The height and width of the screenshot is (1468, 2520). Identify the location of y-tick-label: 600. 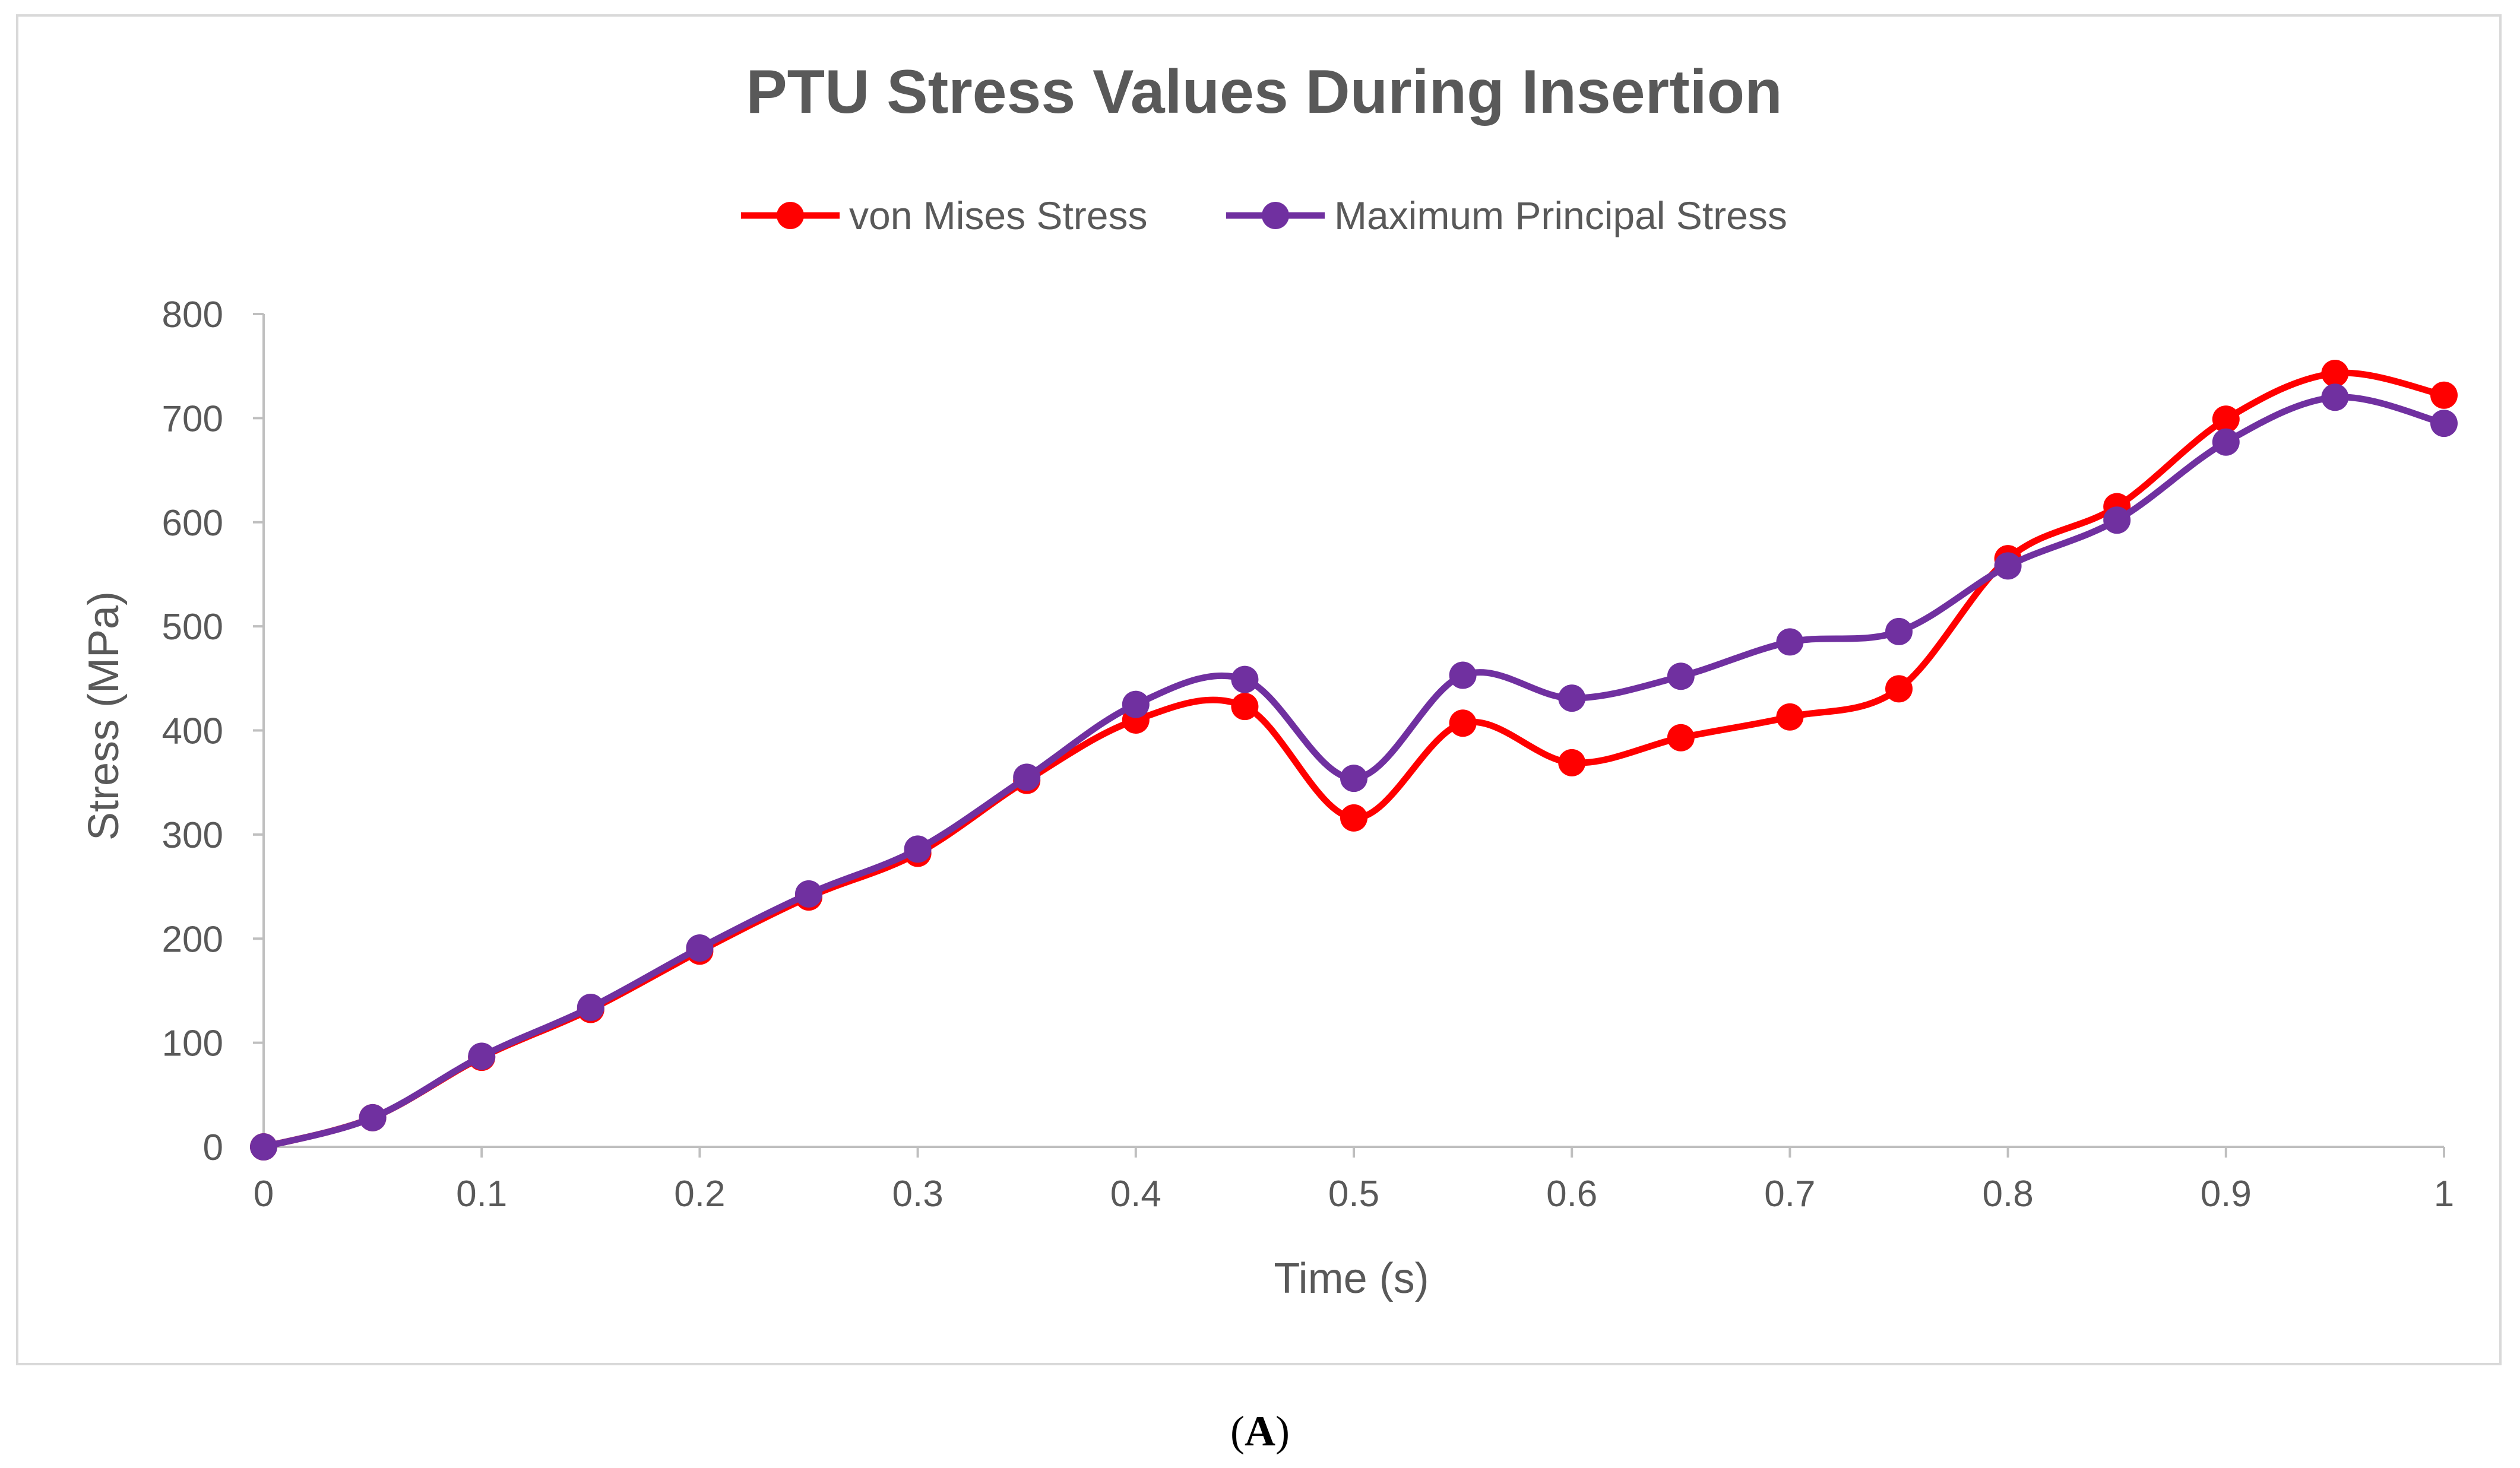
(192, 523).